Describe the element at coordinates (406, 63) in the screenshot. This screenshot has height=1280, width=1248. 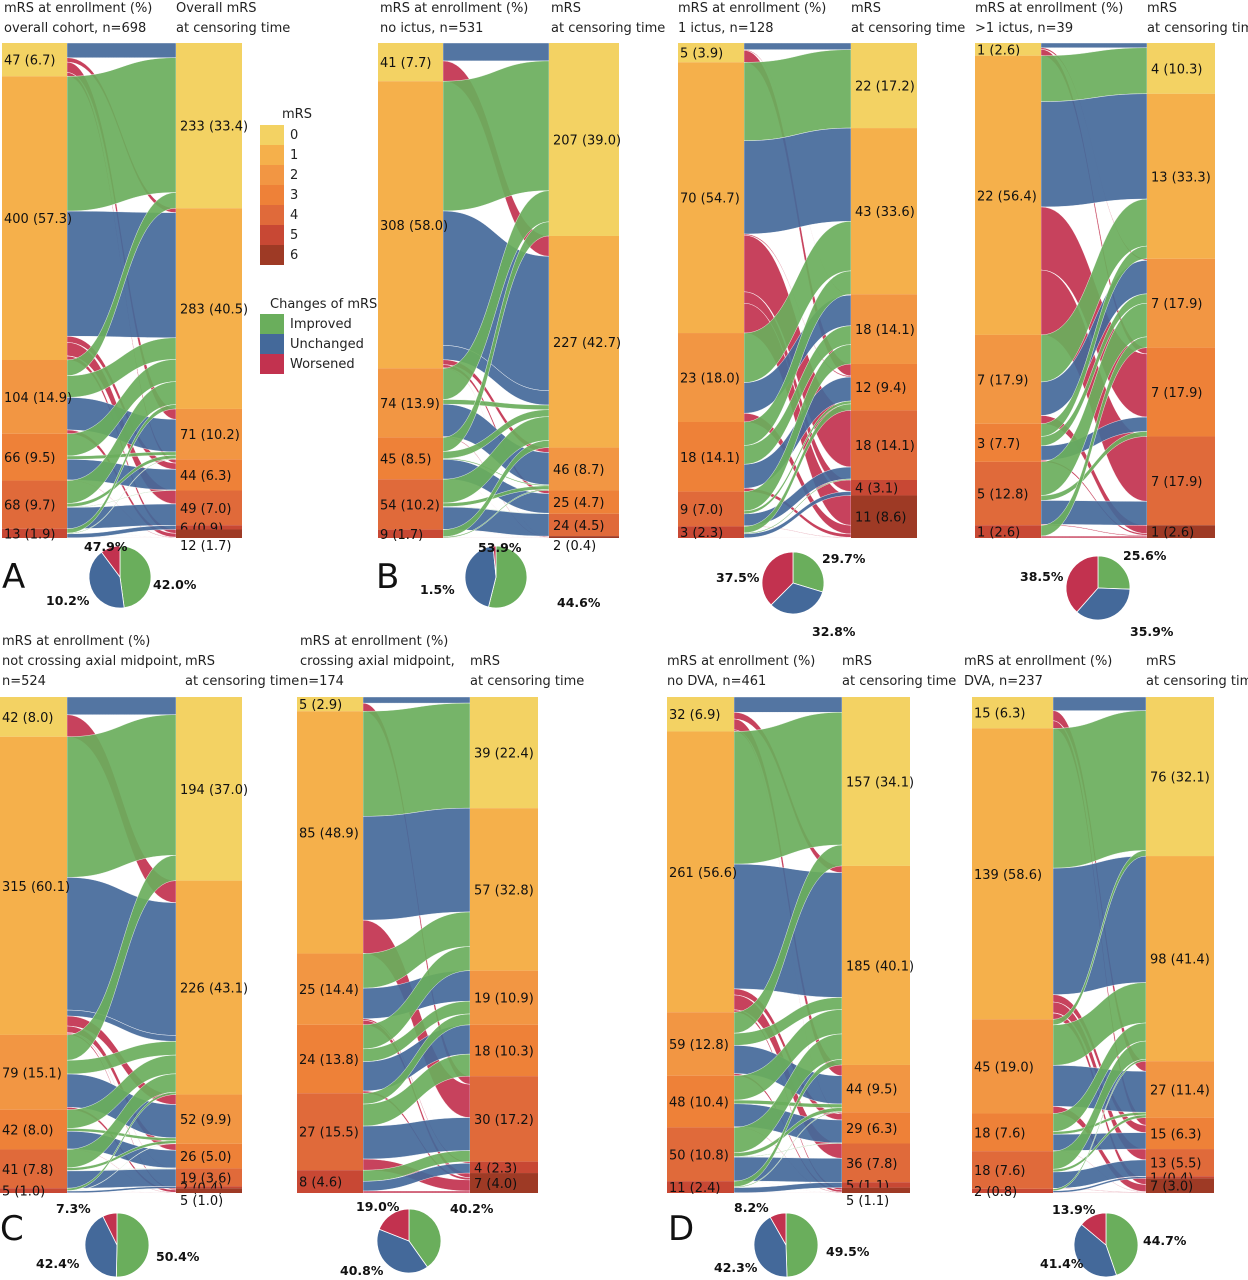
I see `left-node-label: 41 (7.7)` at that location.